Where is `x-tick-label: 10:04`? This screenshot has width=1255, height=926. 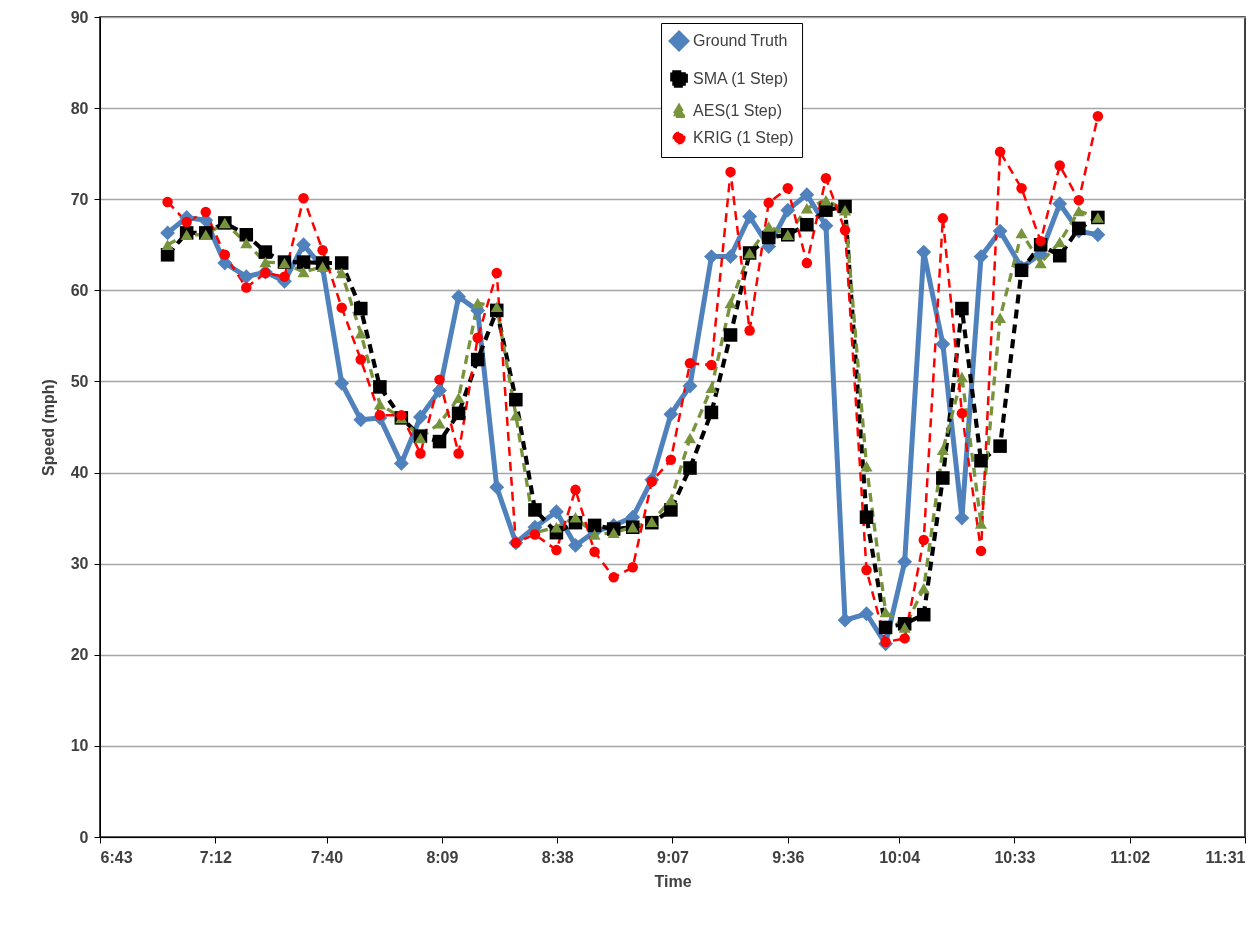 x-tick-label: 10:04 is located at coordinates (900, 857).